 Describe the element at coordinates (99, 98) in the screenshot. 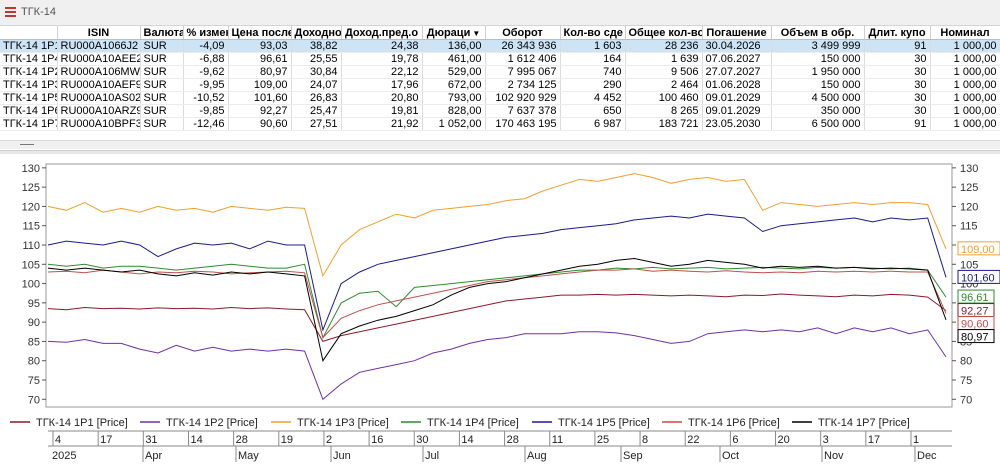

I see `table-cell: RU000A10AS02` at that location.